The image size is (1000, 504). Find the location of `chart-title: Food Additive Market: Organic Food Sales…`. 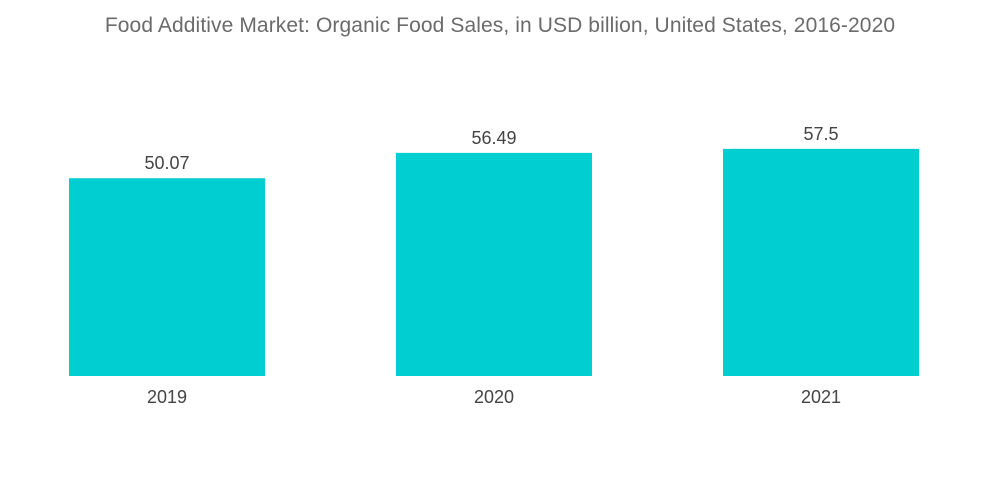

chart-title: Food Additive Market: Organic Food Sales… is located at coordinates (500, 25).